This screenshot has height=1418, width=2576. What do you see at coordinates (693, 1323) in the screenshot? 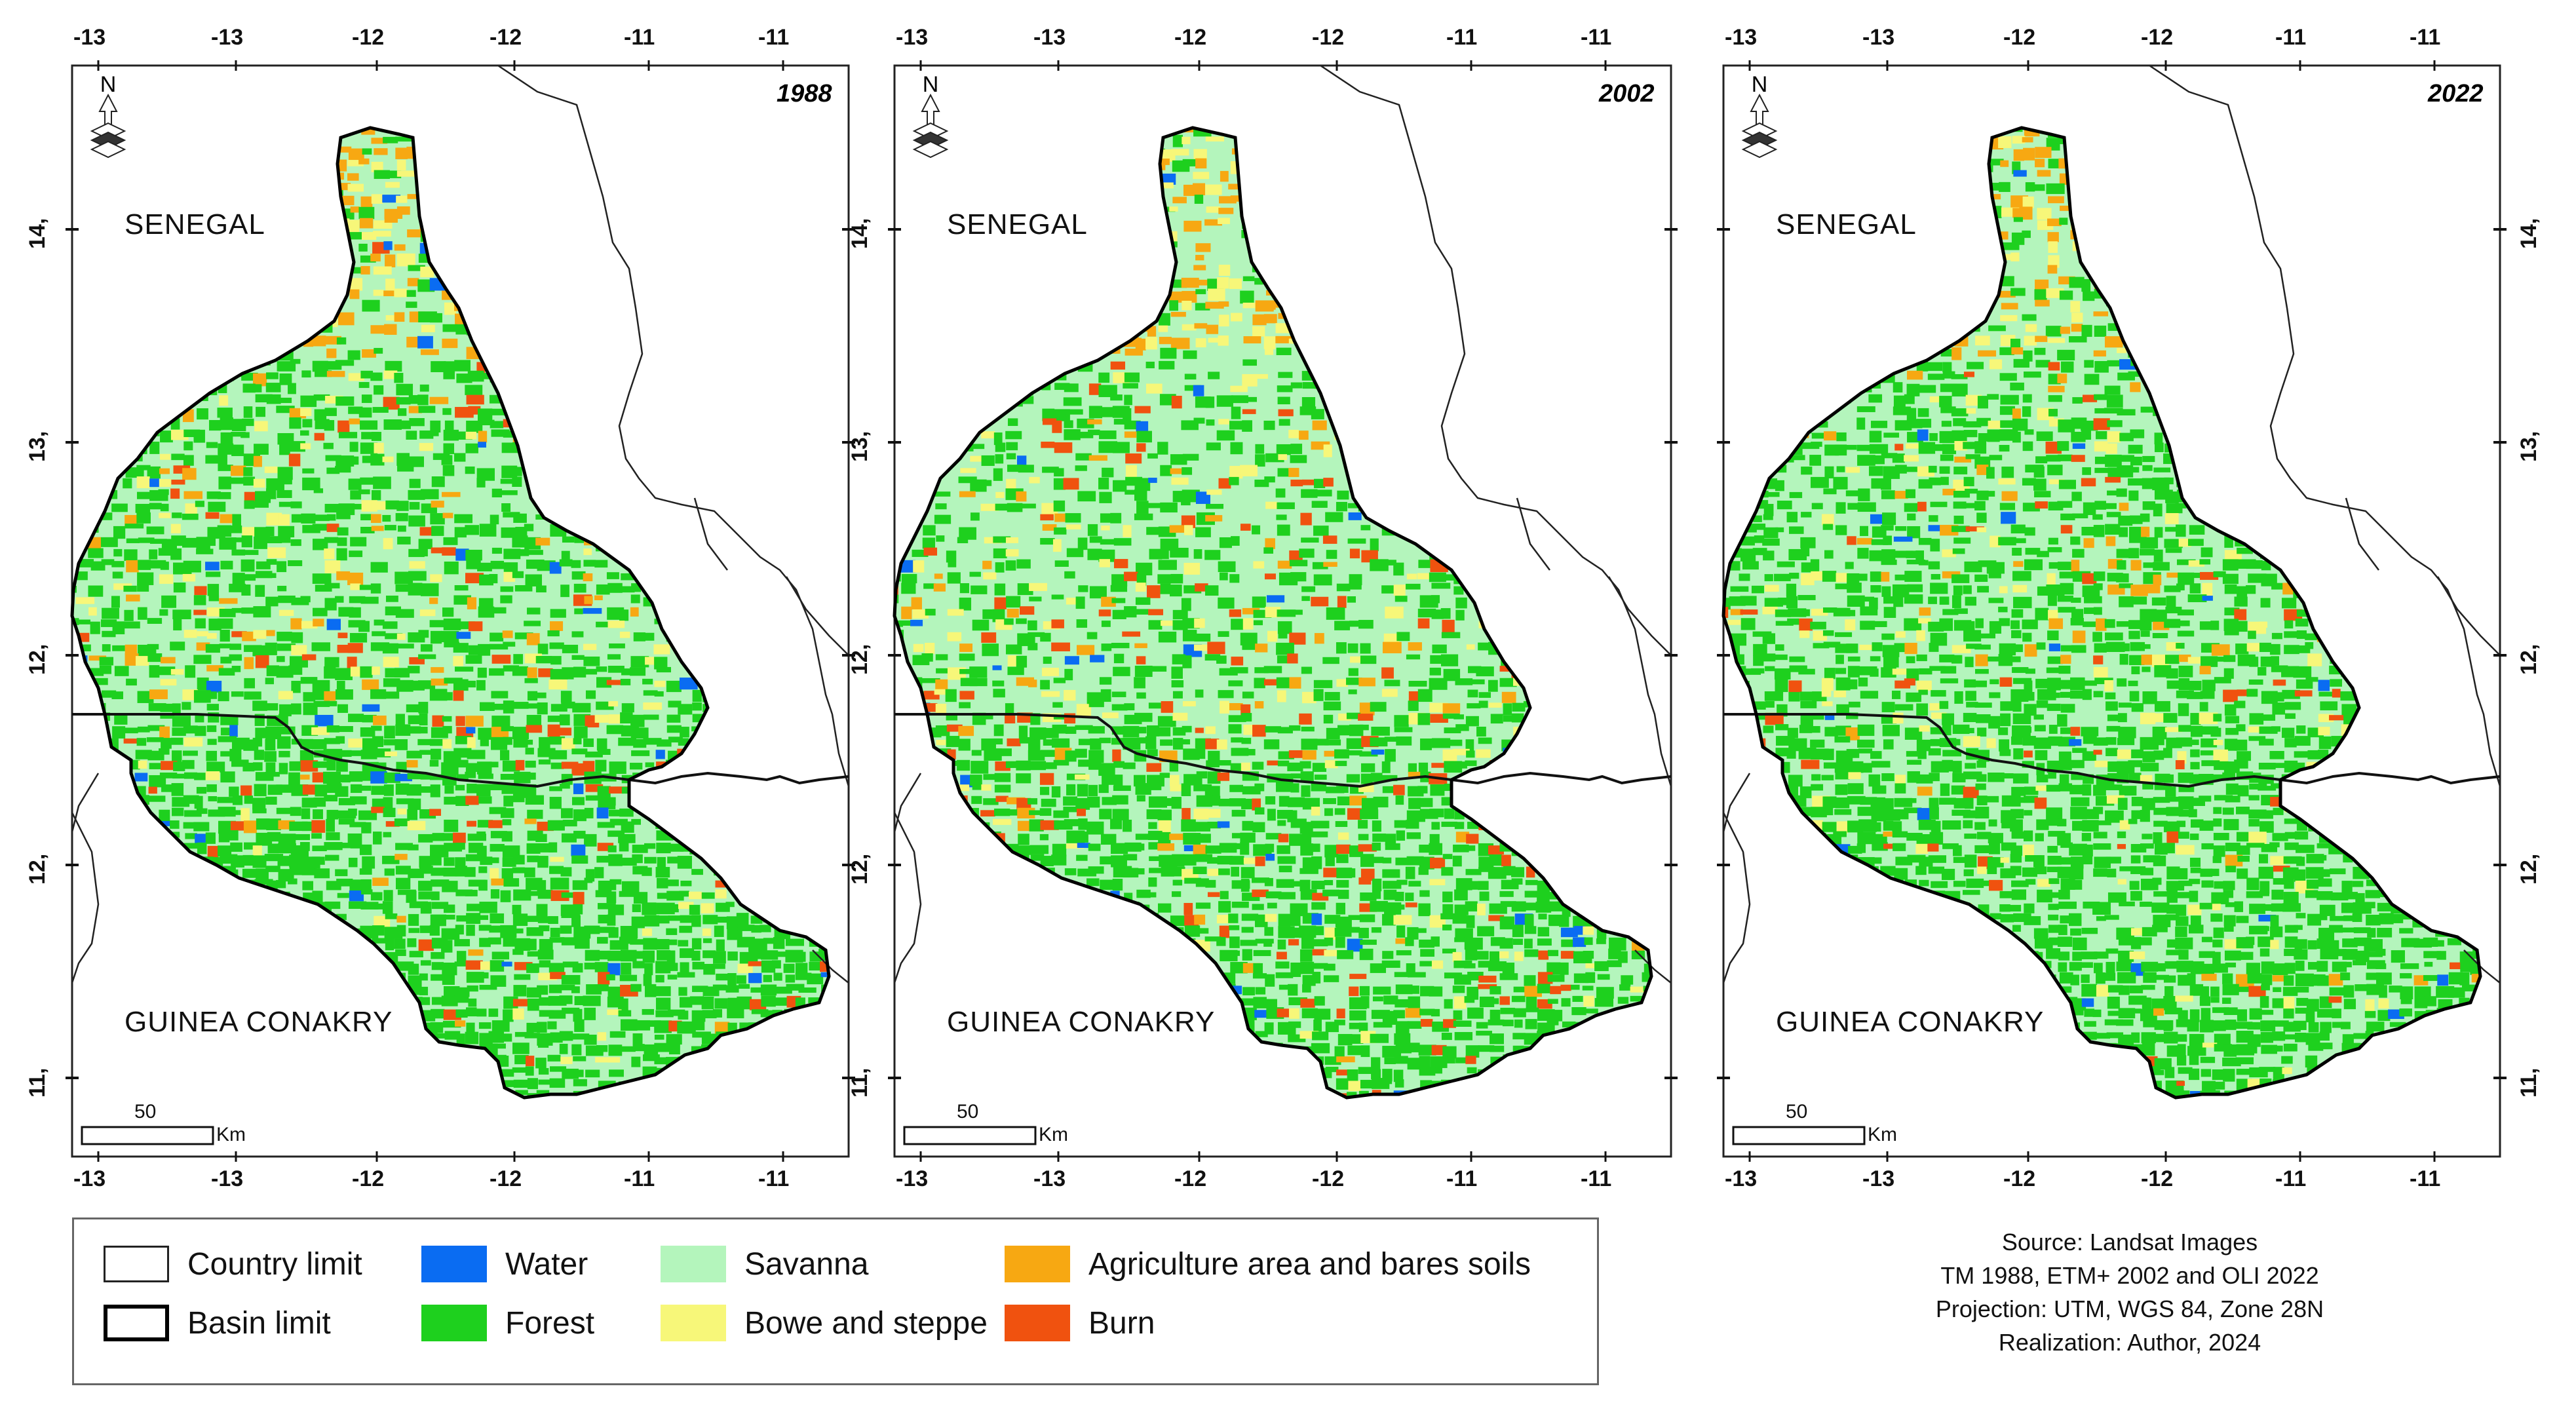
I see `bowe-swatch` at bounding box center [693, 1323].